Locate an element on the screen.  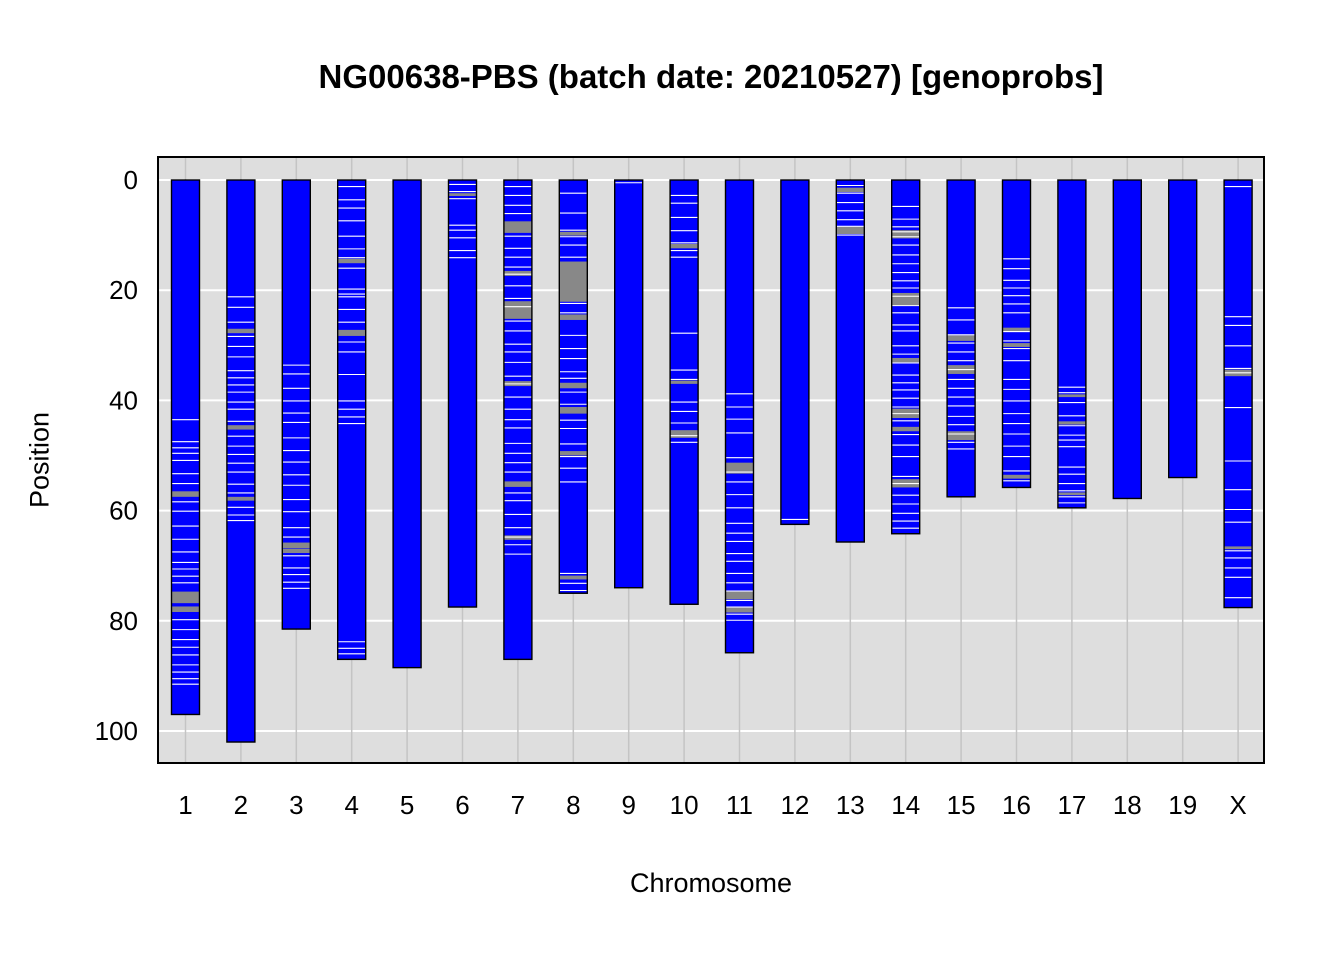
y-tick-label: 20 is located at coordinates (123, 290).